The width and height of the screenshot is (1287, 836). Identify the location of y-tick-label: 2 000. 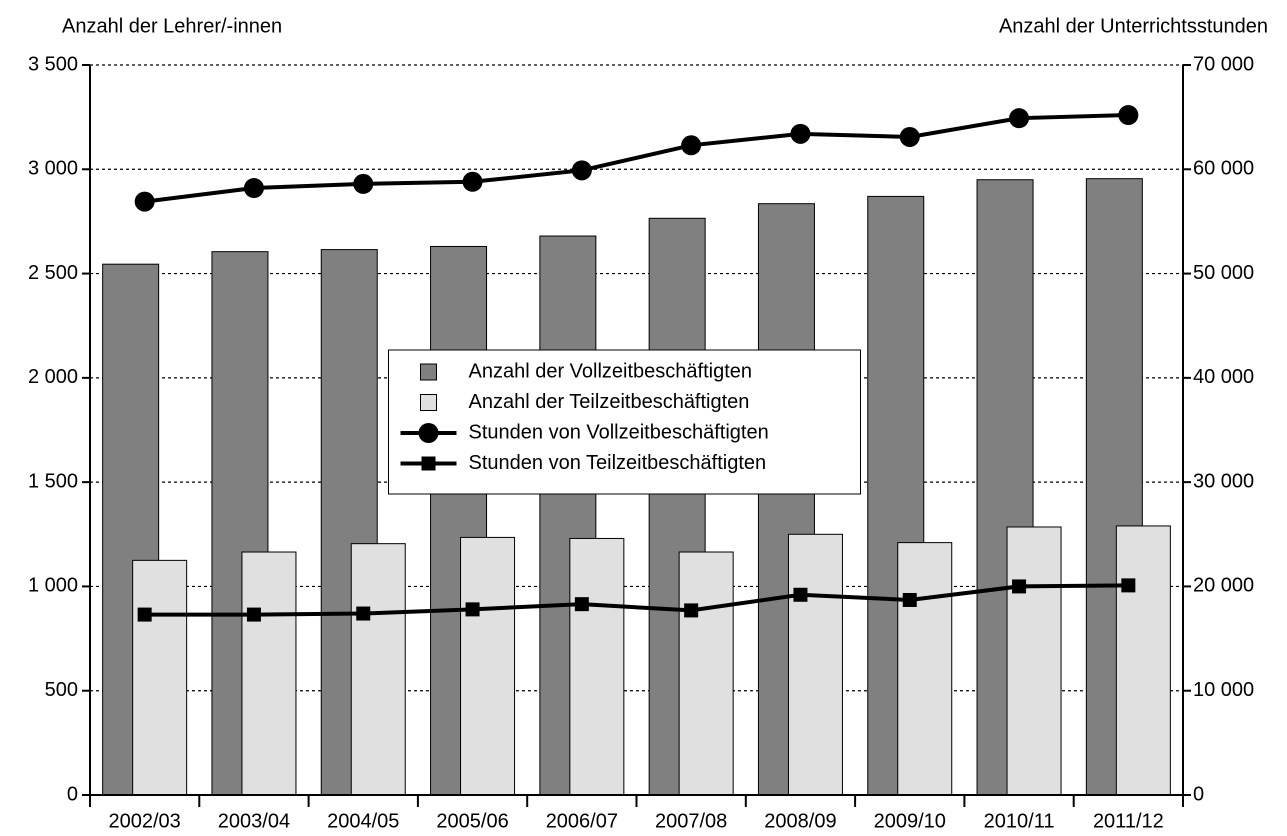
(53, 377).